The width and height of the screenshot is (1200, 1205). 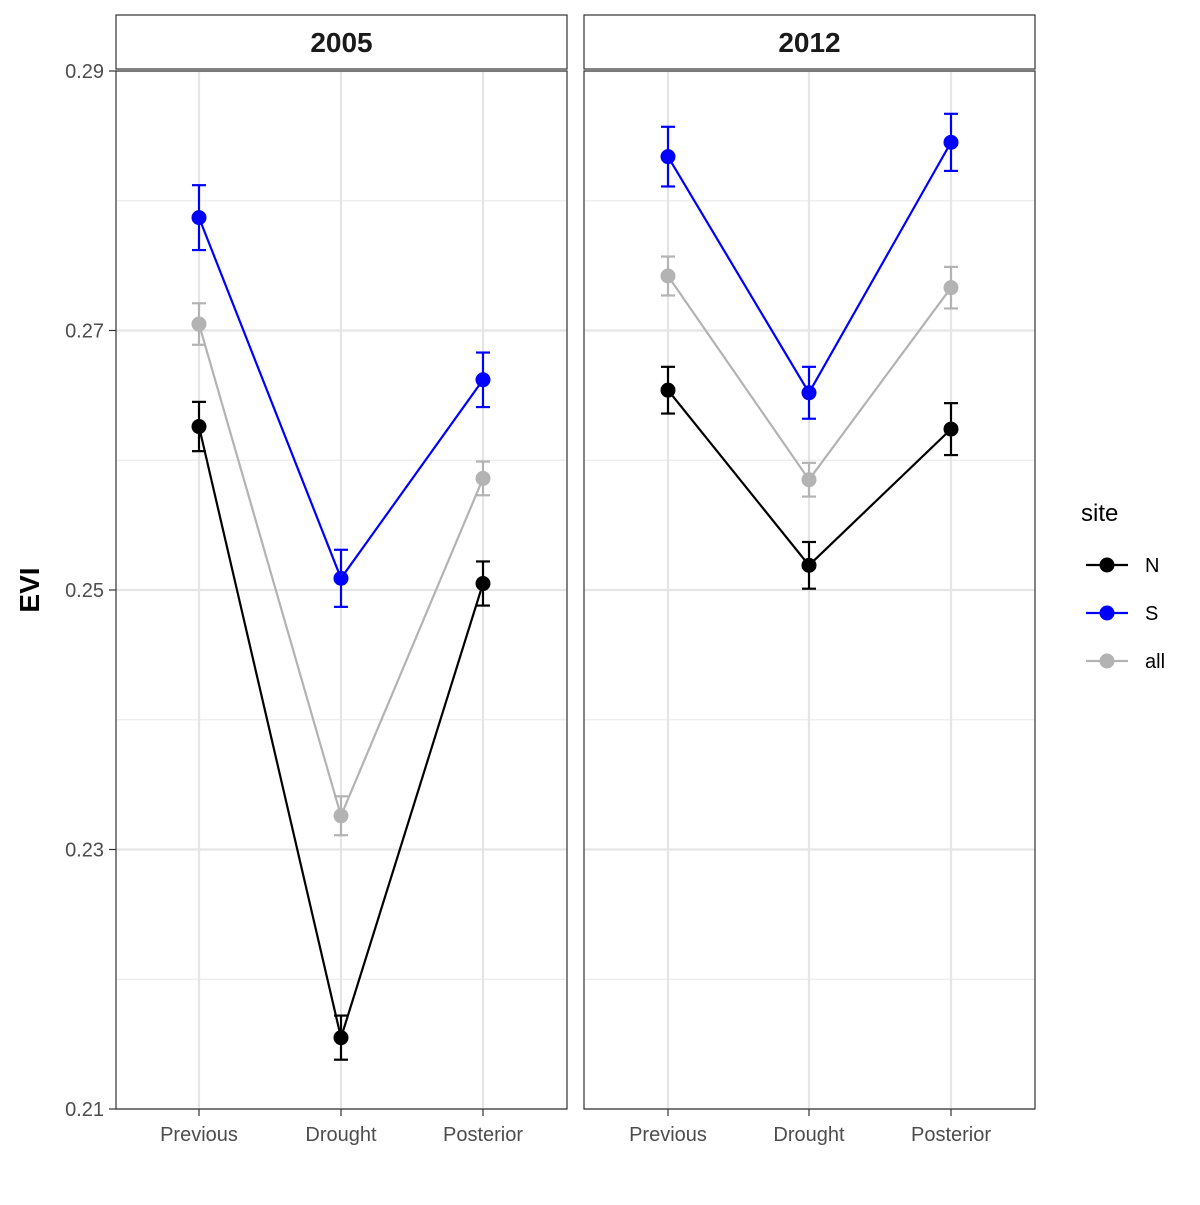 What do you see at coordinates (84, 72) in the screenshot?
I see `y-tick-label: 0.29` at bounding box center [84, 72].